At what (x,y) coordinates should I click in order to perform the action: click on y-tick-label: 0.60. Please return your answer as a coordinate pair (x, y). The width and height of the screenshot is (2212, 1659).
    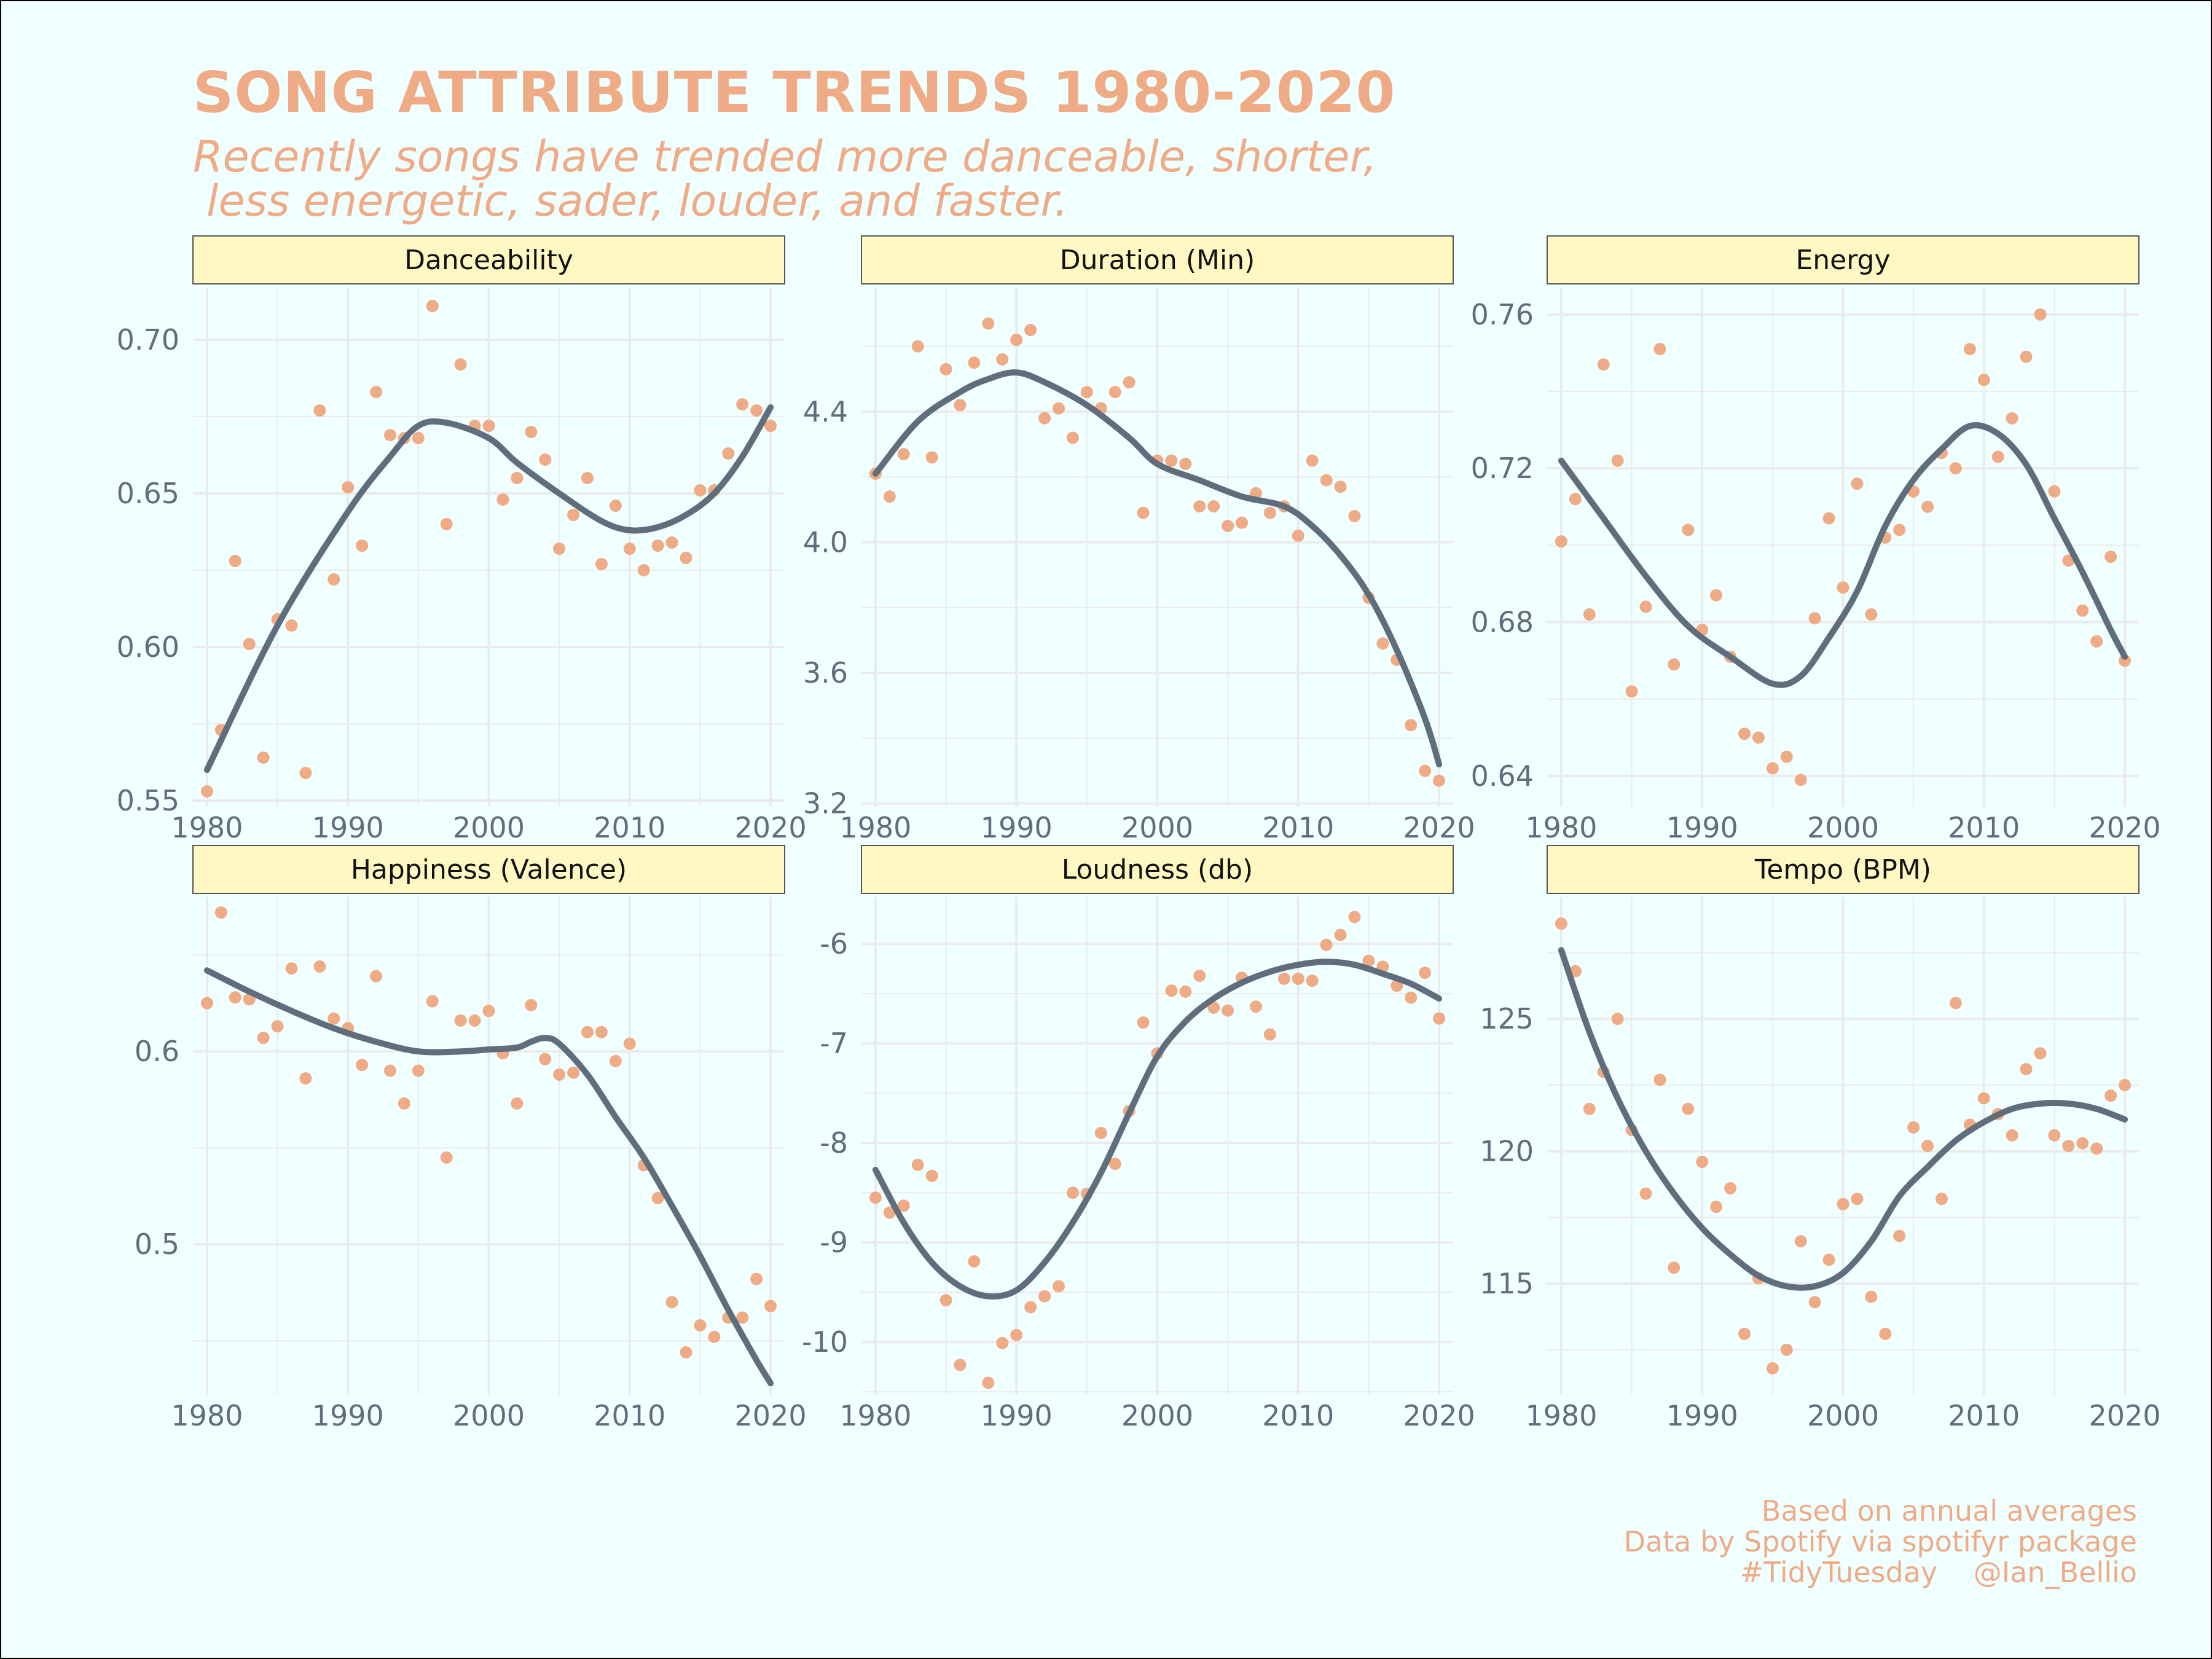
    Looking at the image, I should click on (148, 647).